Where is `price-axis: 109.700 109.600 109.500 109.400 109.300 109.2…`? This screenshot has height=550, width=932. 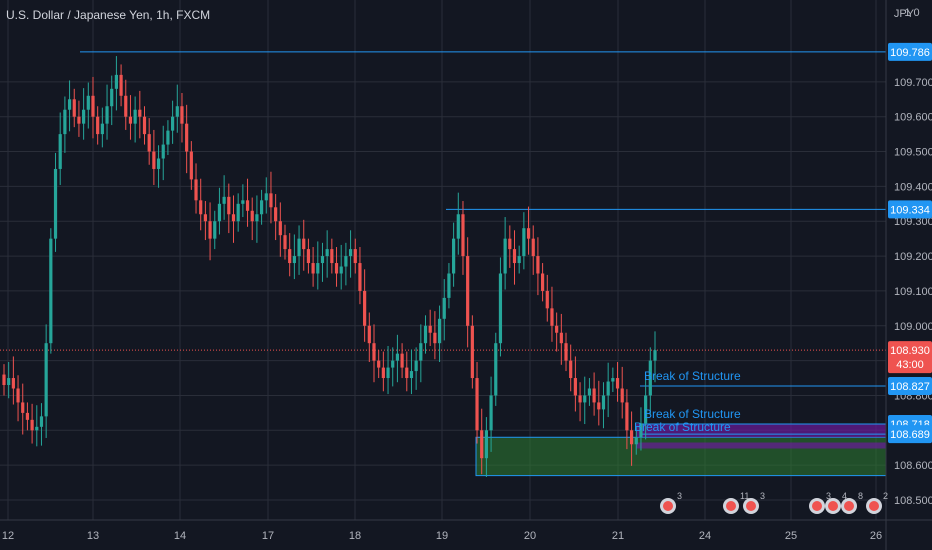 price-axis: 109.700 109.600 109.500 109.400 109.300 109.2… is located at coordinates (908, 275).